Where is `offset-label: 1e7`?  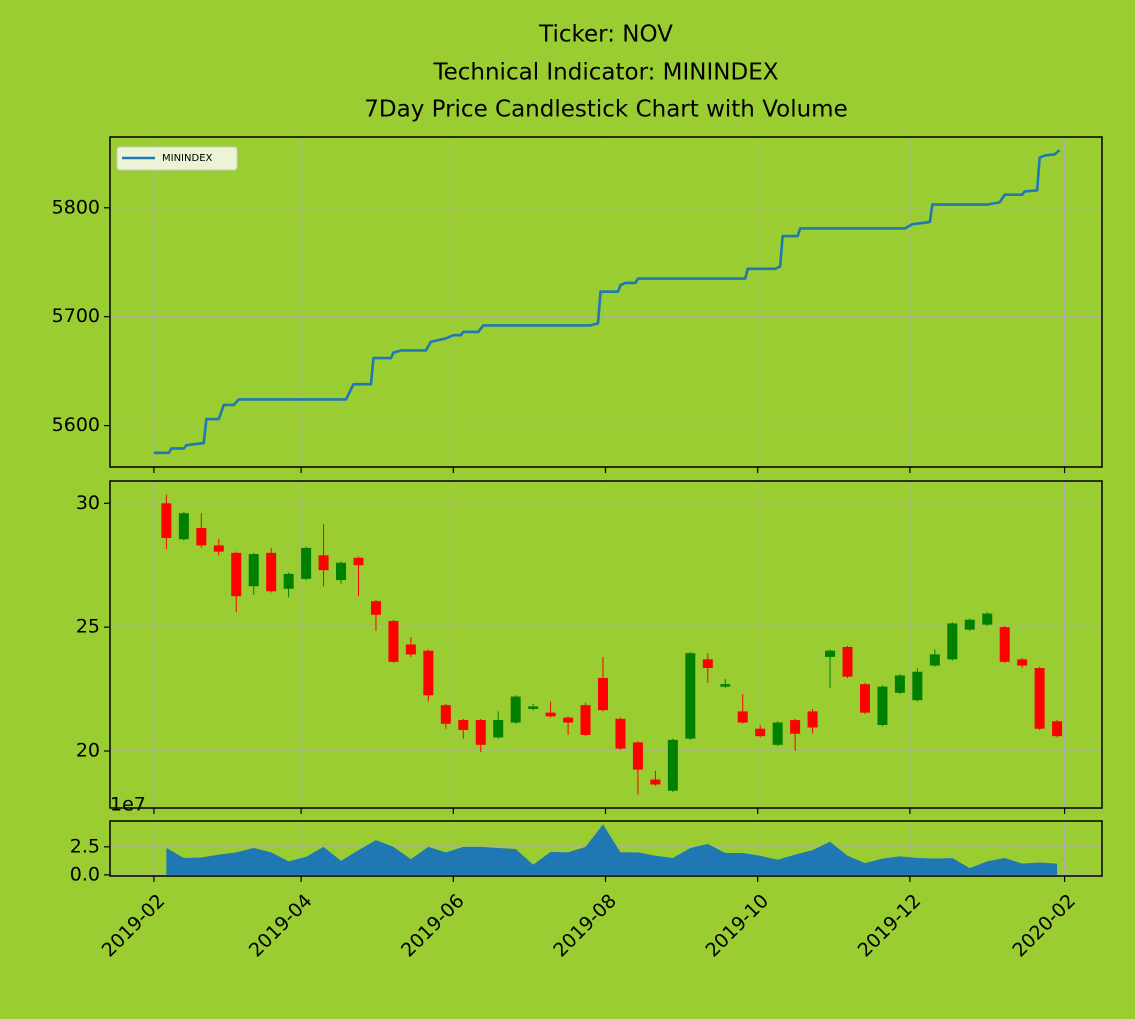
offset-label: 1e7 is located at coordinates (128, 805).